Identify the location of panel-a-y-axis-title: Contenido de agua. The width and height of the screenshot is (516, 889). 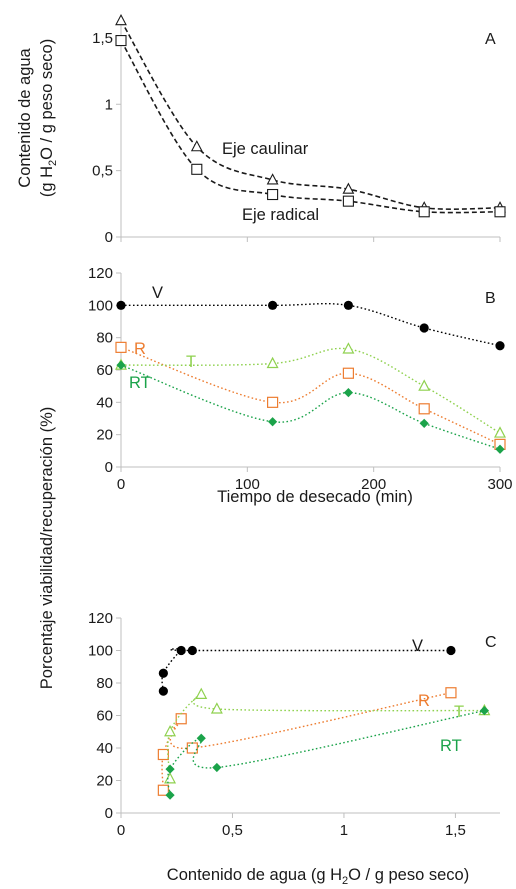
(25, 117).